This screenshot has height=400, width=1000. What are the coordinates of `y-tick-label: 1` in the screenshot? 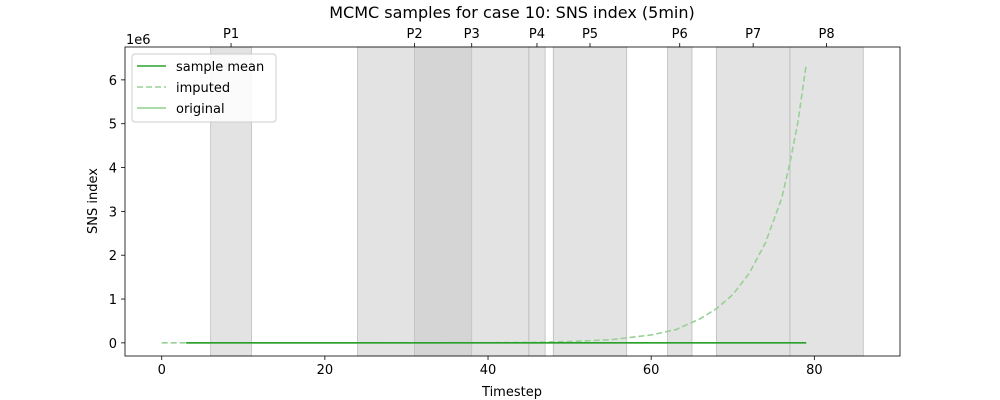 It's located at (113, 300).